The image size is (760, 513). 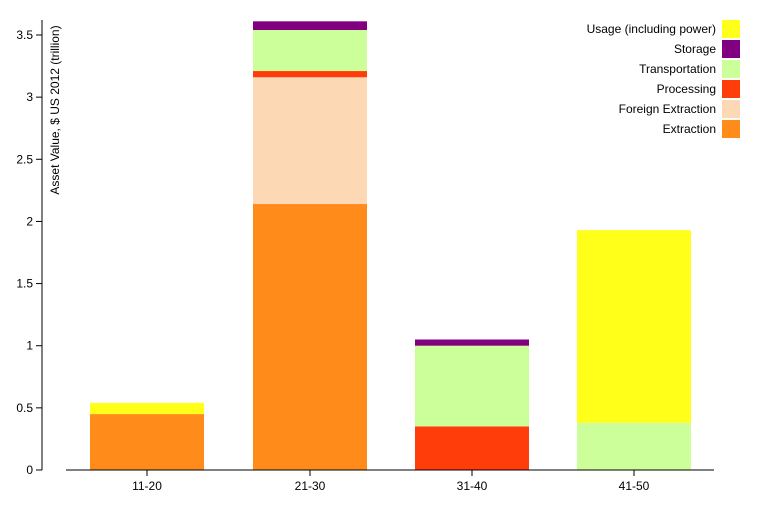 What do you see at coordinates (29, 97) in the screenshot?
I see `y-tick-label: 3` at bounding box center [29, 97].